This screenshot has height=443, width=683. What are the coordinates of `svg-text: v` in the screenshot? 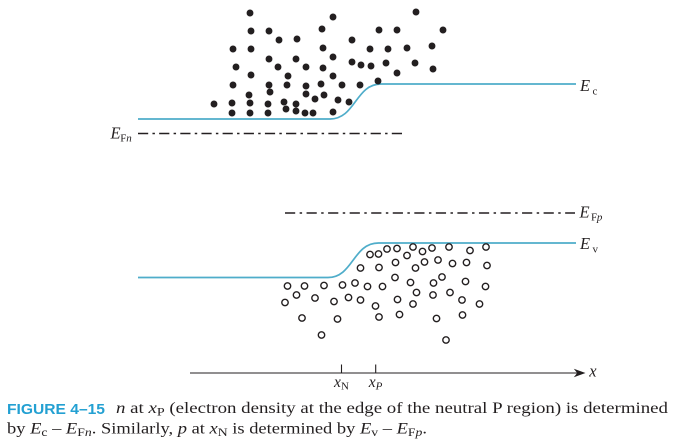 It's located at (596, 250).